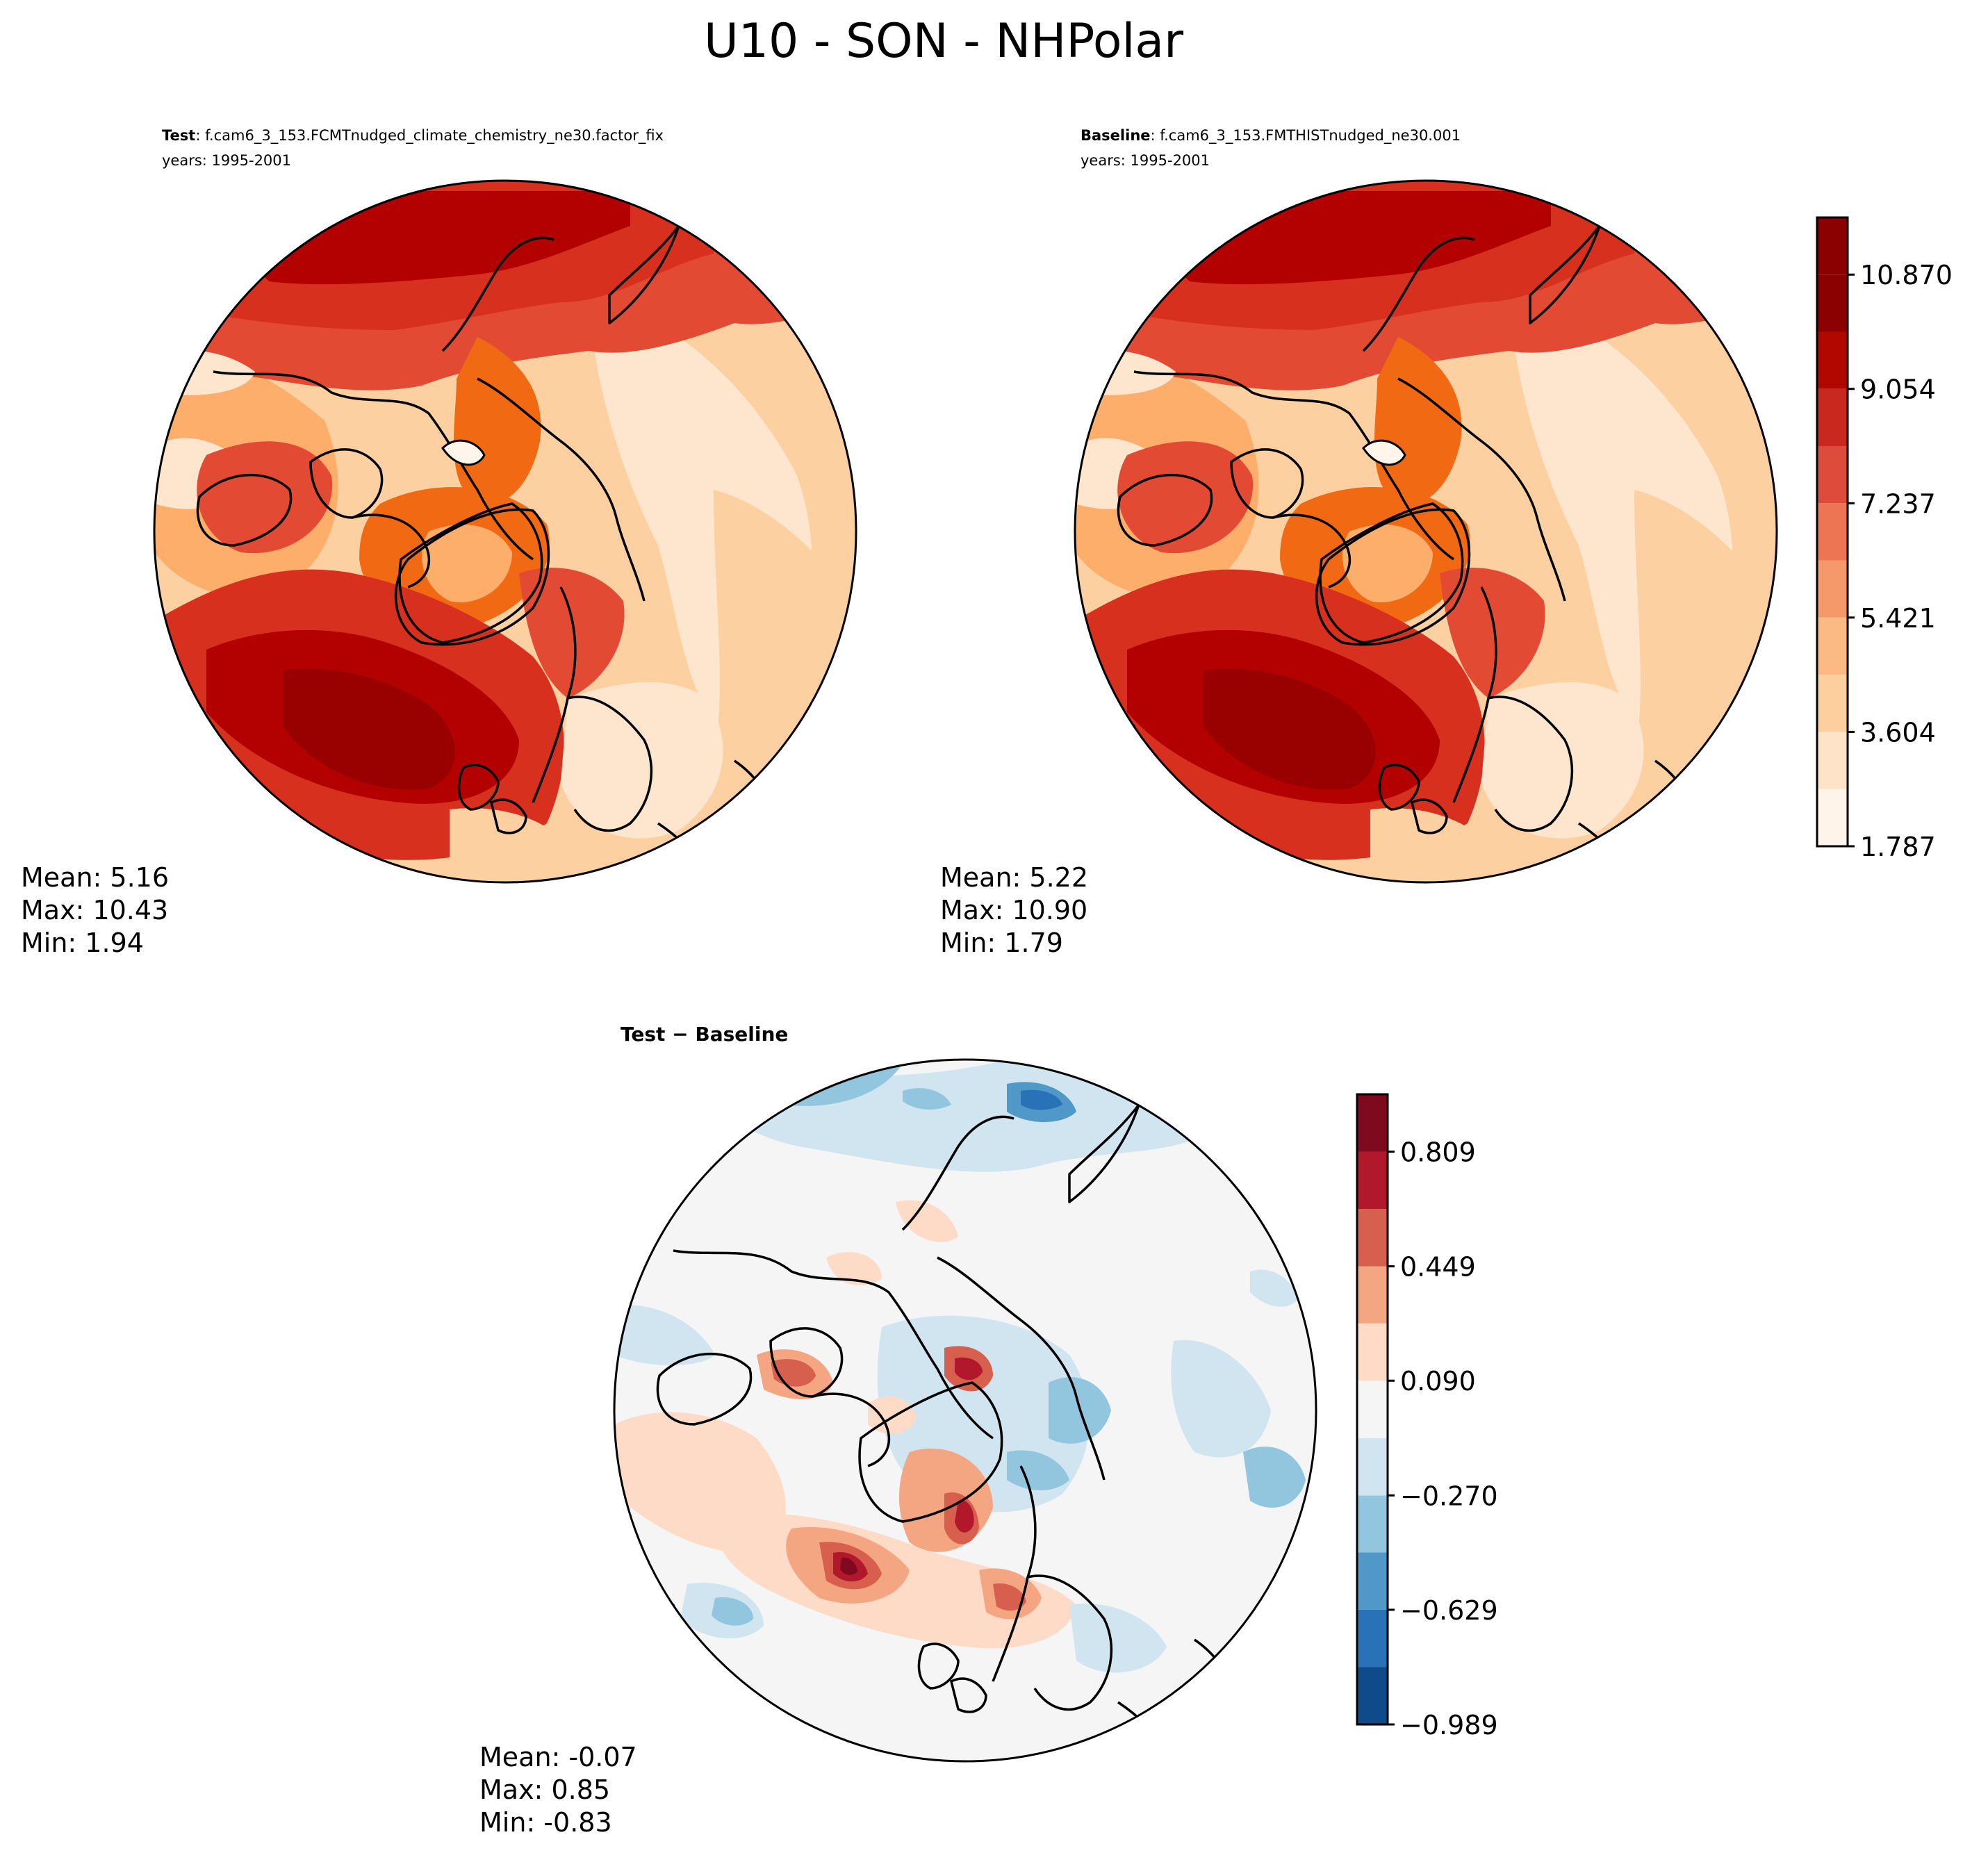 This screenshot has width=1988, height=1853. What do you see at coordinates (1898, 503) in the screenshot?
I see `colorbar-absolute-tick-label: 7.237` at bounding box center [1898, 503].